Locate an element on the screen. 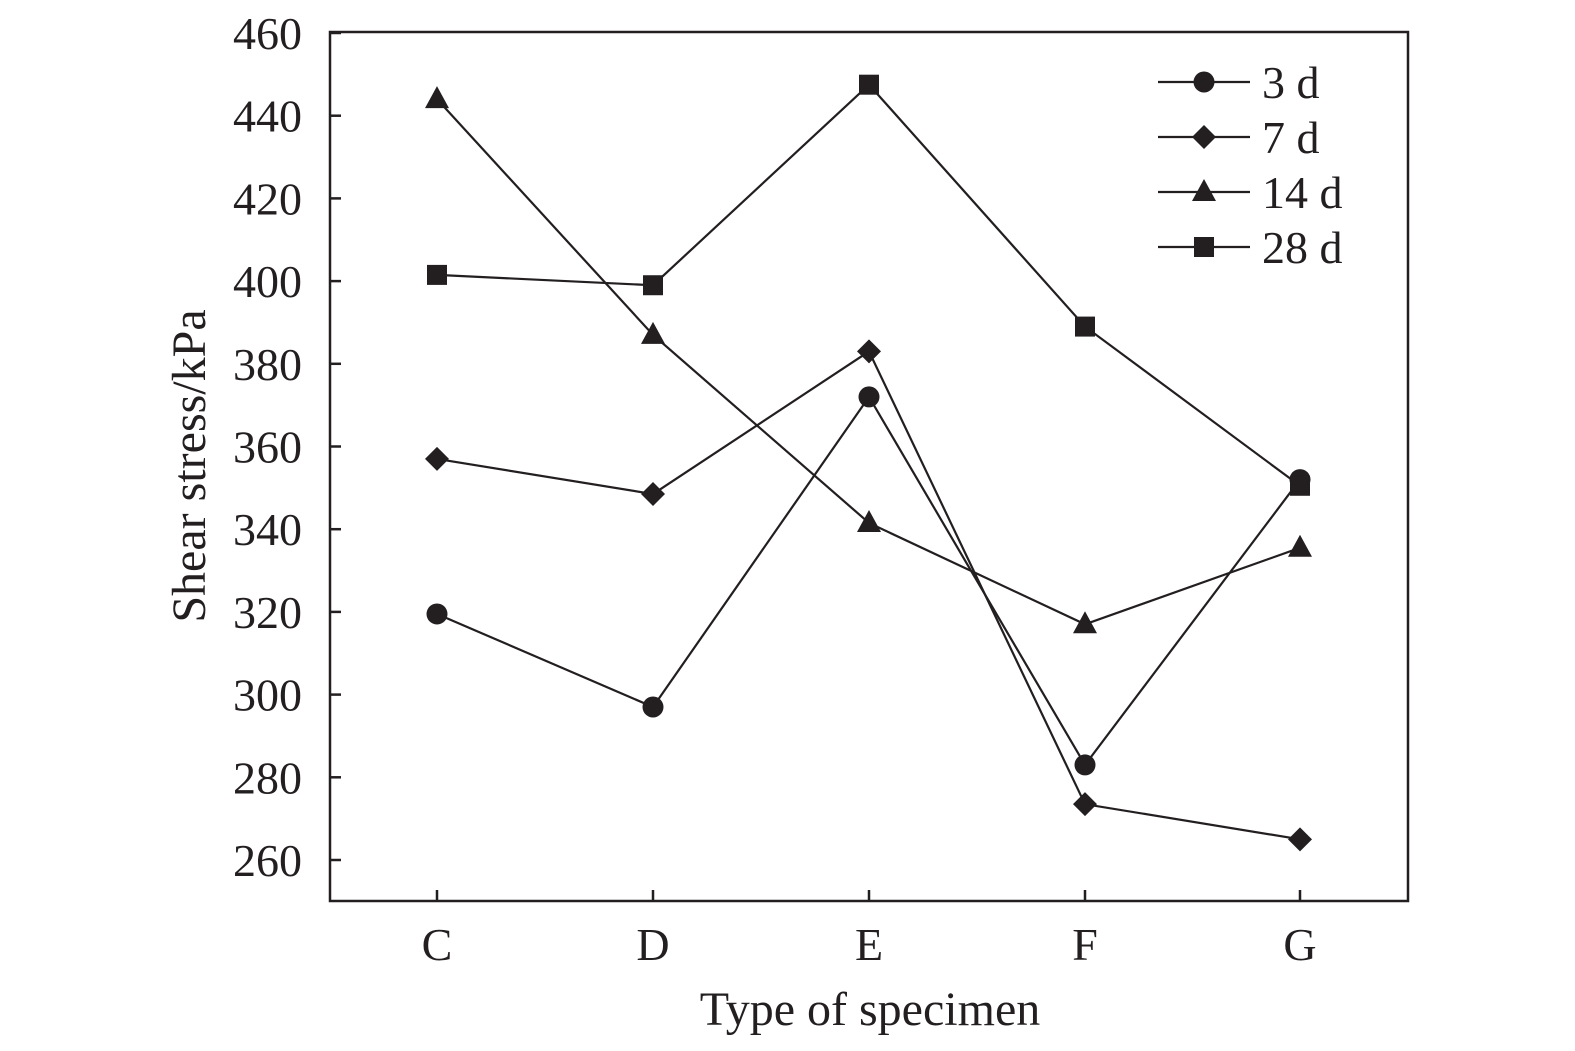  x-tick-label: C is located at coordinates (437, 944).